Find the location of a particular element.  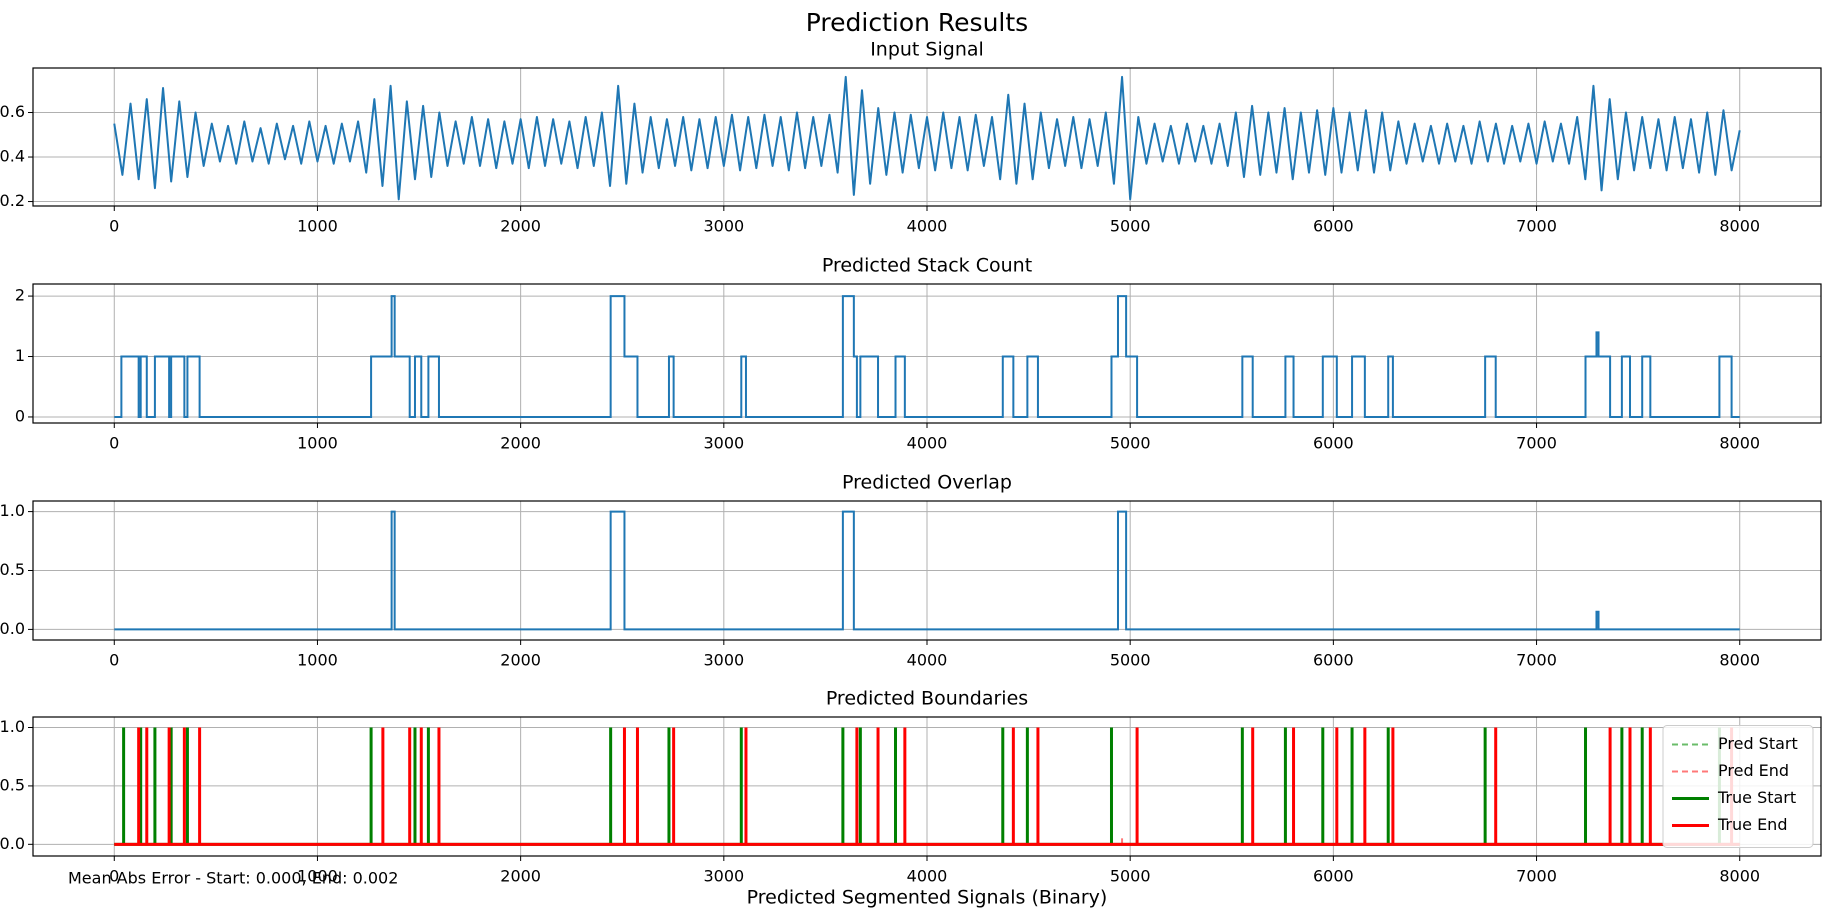

y-tick-label: 2 is located at coordinates (20, 295).